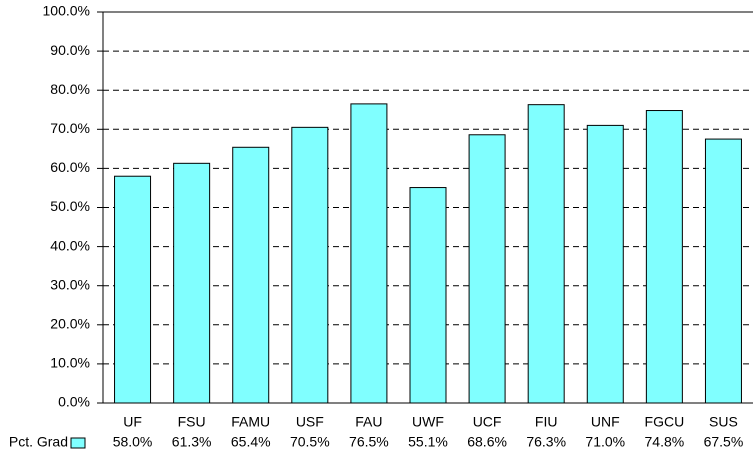 The image size is (753, 457). What do you see at coordinates (70, 363) in the screenshot?
I see `y-tick-label: 10.0%` at bounding box center [70, 363].